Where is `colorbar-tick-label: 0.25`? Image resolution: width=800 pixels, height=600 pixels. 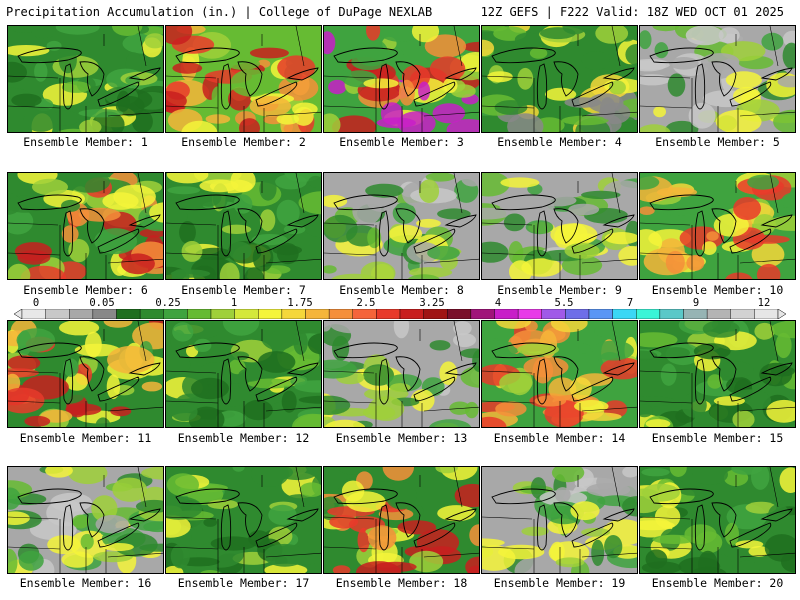
colorbar-tick-label: 0.25 is located at coordinates (168, 303).